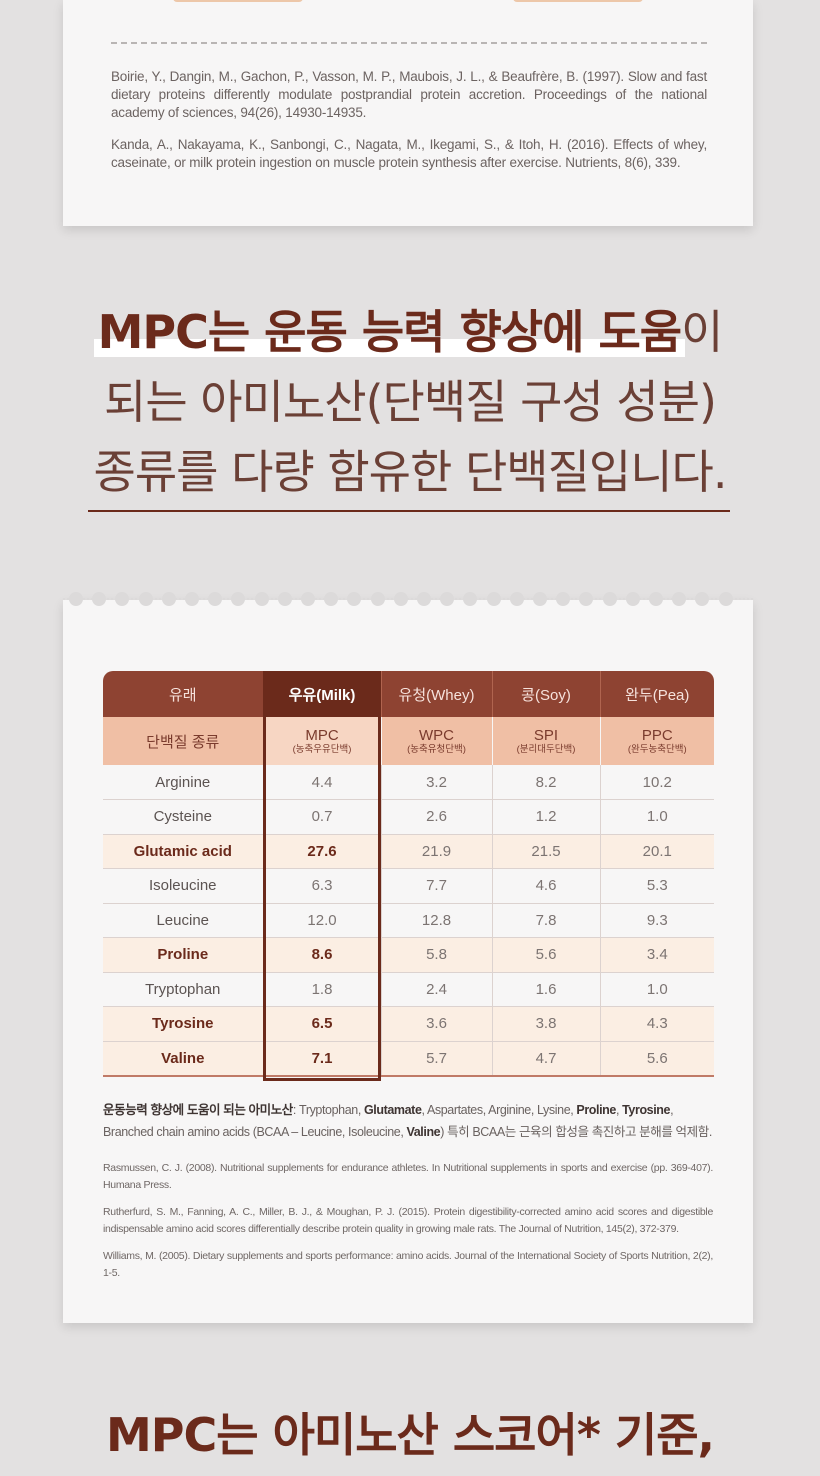 The height and width of the screenshot is (1476, 820). Describe the element at coordinates (657, 955) in the screenshot. I see `amino-acid-value: 3.4` at that location.